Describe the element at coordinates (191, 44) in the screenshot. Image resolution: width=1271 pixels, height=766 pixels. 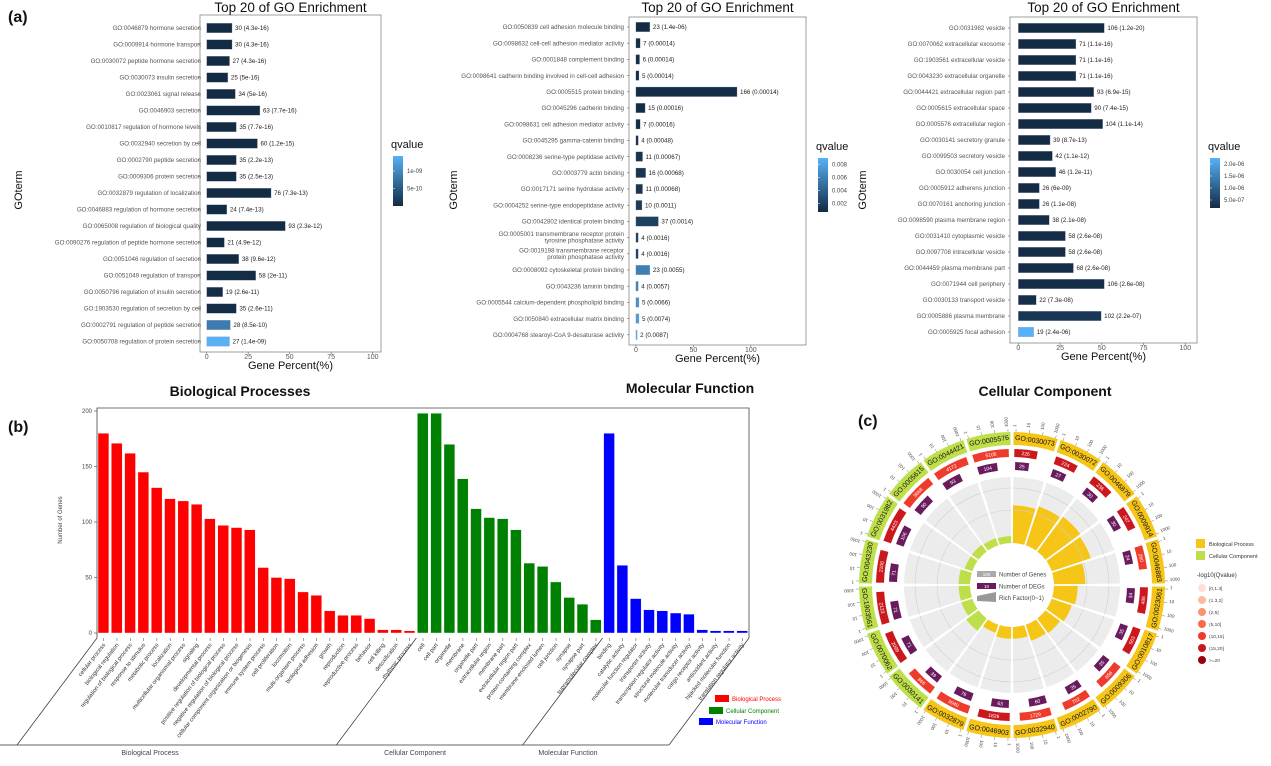
I see `bar-row: GO:0009914 hormone transport 30 (4.3e-16)` at that location.